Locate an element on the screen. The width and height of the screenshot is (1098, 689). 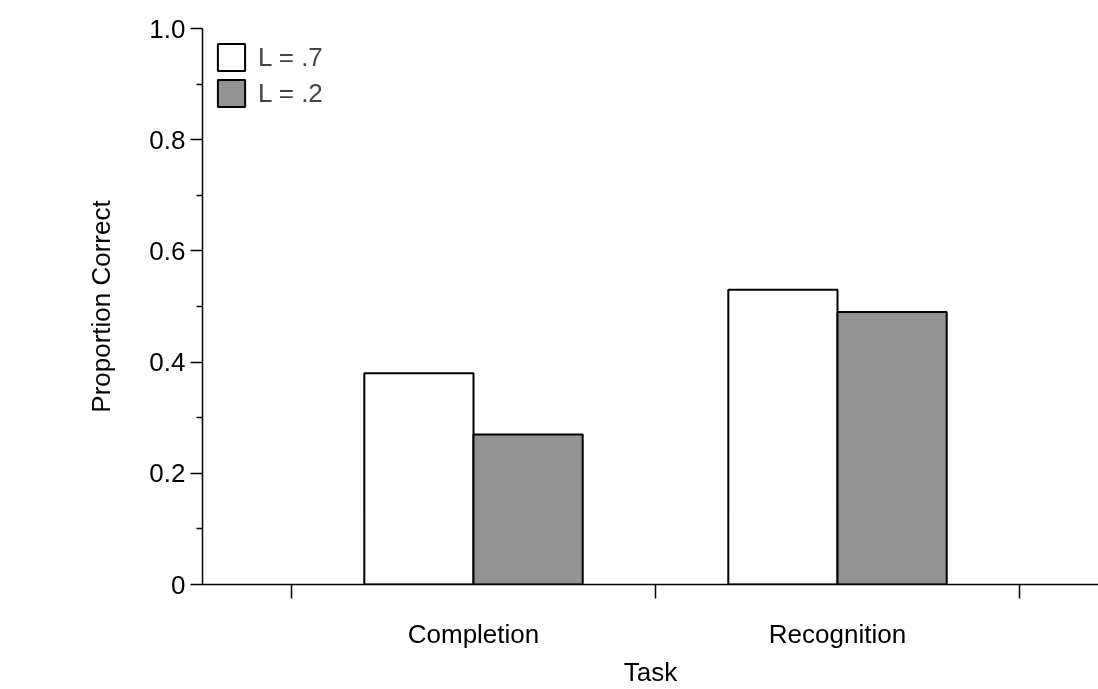
y-tick-label: 0.4 is located at coordinates (167, 362).